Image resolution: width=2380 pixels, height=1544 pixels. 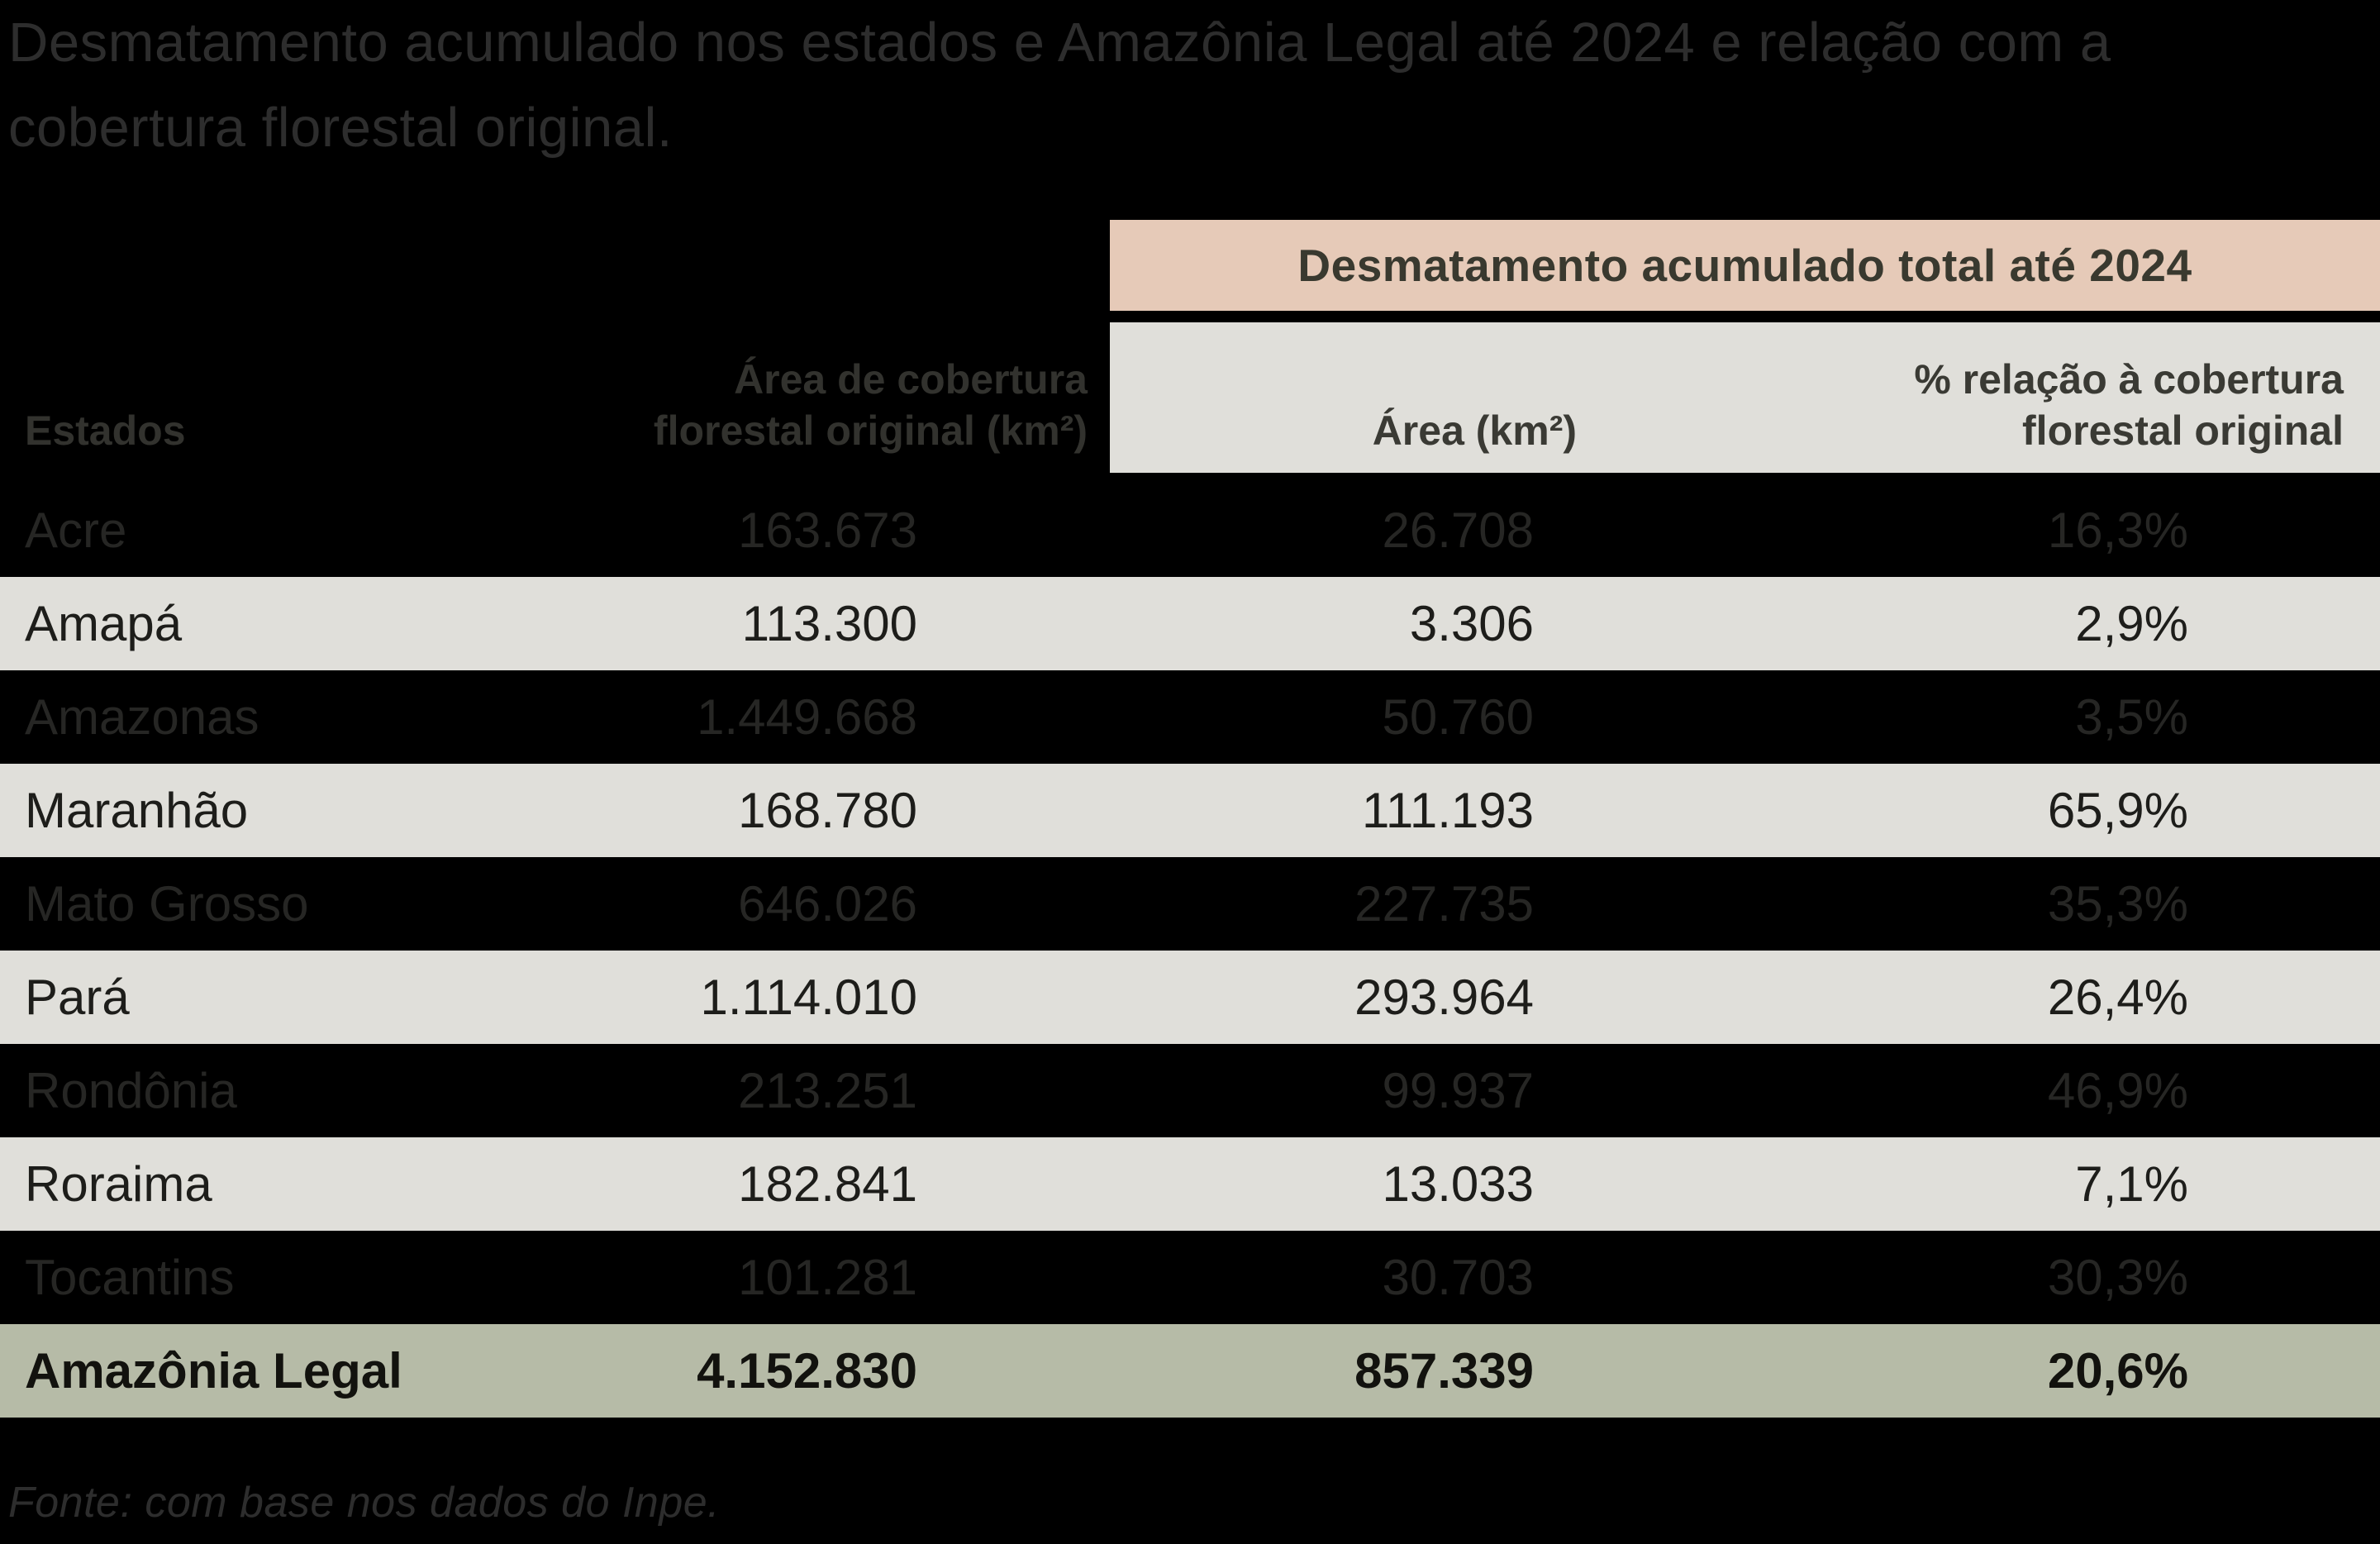 What do you see at coordinates (827, 531) in the screenshot?
I see `original-cover-cell: 163.673` at bounding box center [827, 531].